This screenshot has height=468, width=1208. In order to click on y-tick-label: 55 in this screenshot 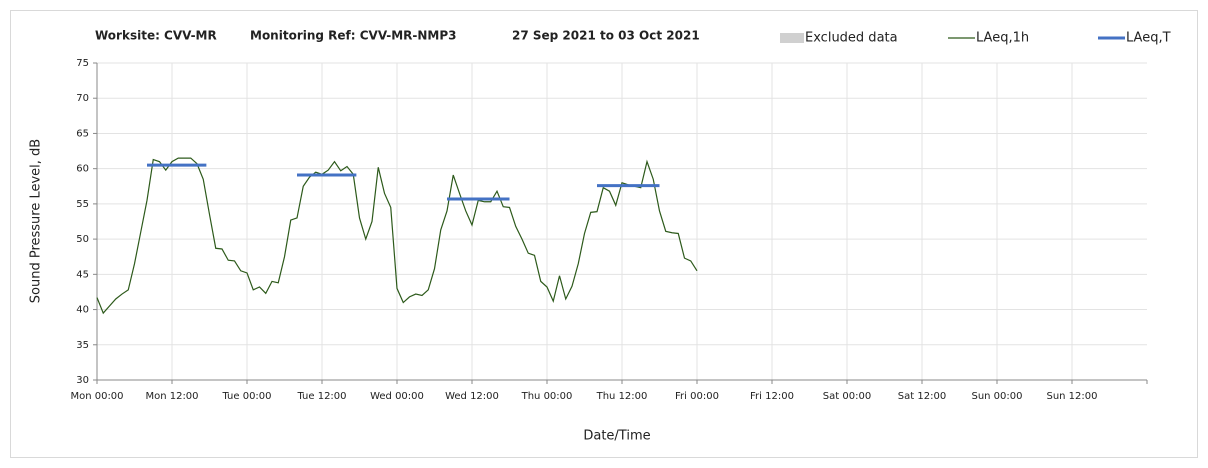, I will do `click(82, 204)`.